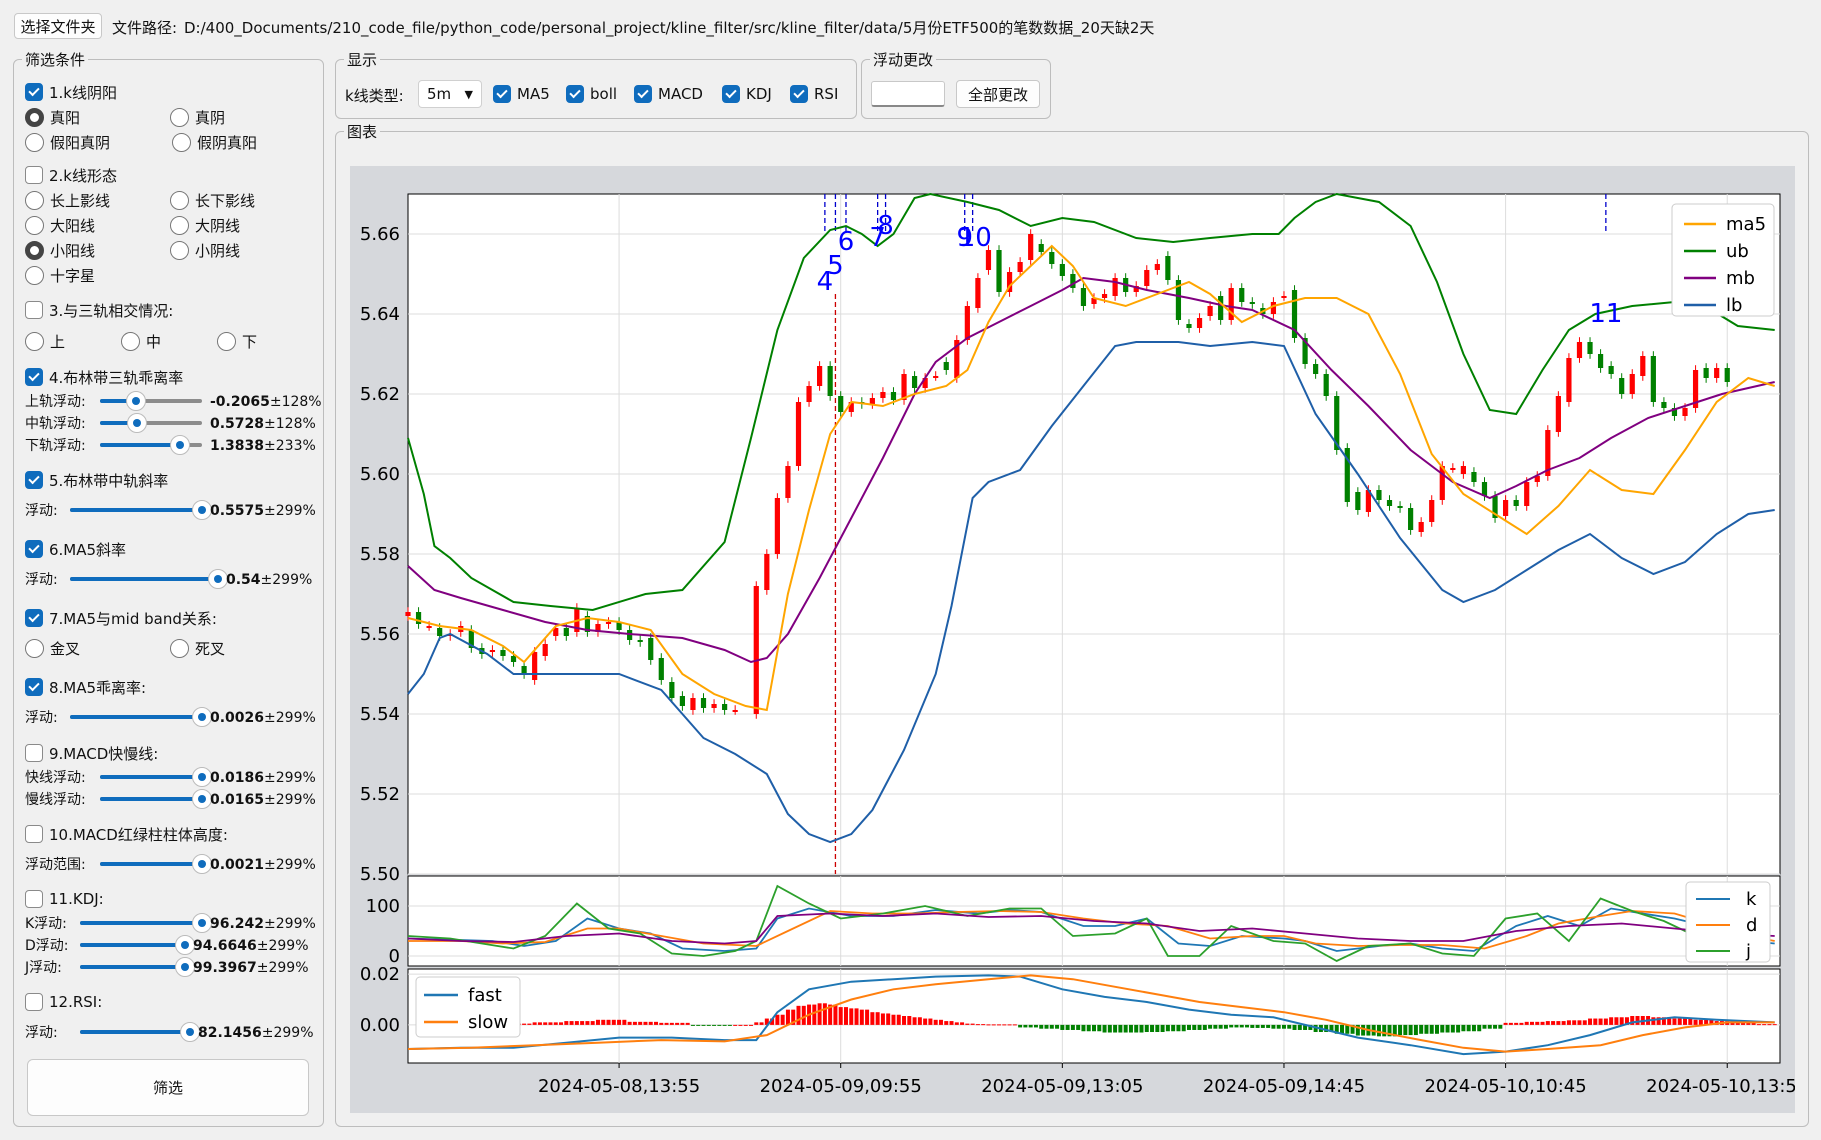 This screenshot has height=1140, width=1821. What do you see at coordinates (290, 778) in the screenshot?
I see `slider-range: ±299%` at bounding box center [290, 778].